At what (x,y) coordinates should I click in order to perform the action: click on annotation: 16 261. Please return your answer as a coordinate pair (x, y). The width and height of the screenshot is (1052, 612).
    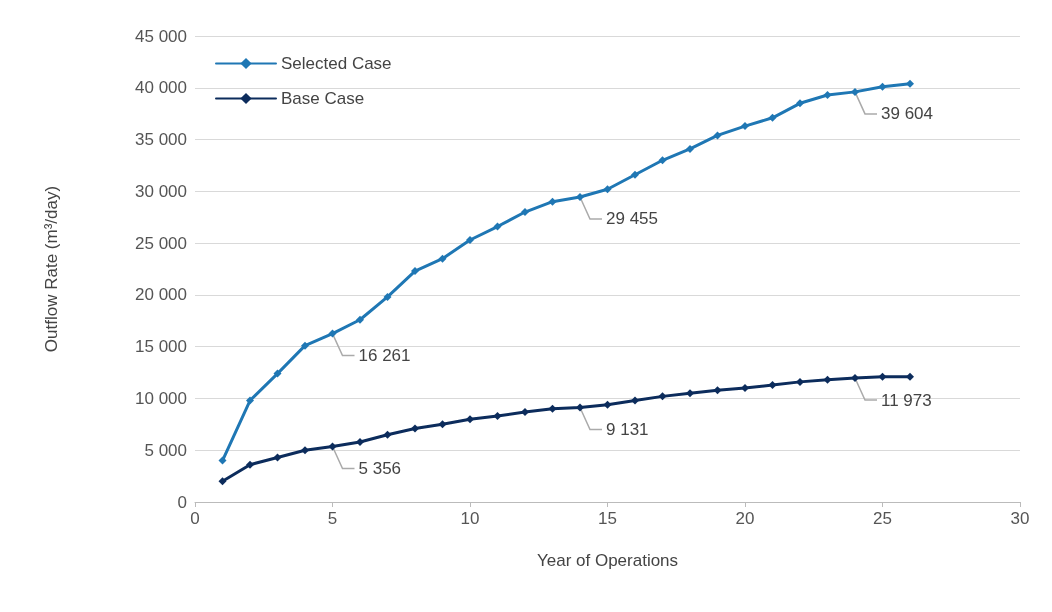
    Looking at the image, I should click on (384, 356).